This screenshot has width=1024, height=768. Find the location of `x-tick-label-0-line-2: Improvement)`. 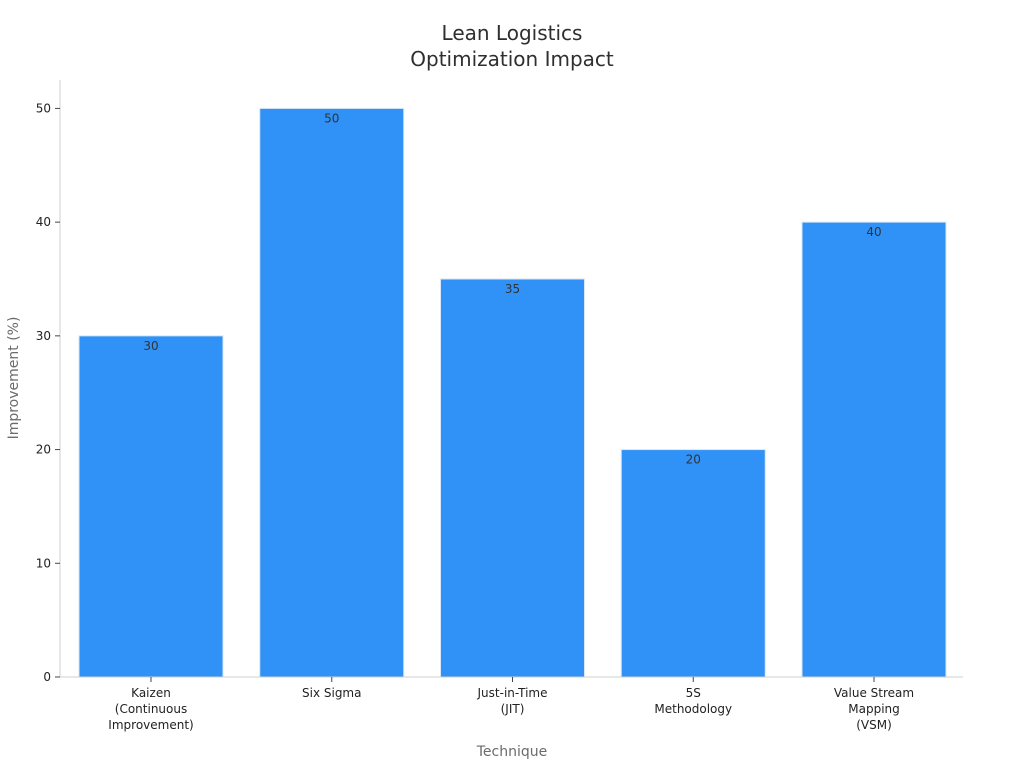

x-tick-label-0-line-2: Improvement) is located at coordinates (150, 725).